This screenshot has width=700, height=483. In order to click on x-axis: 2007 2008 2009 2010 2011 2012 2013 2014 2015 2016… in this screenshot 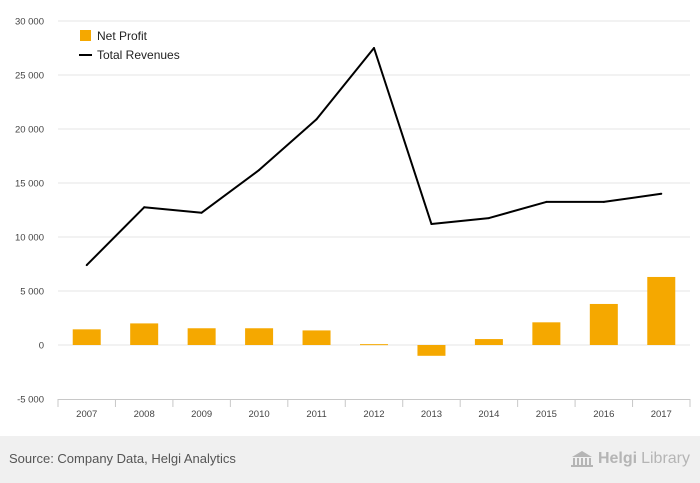, I will do `click(374, 409)`.